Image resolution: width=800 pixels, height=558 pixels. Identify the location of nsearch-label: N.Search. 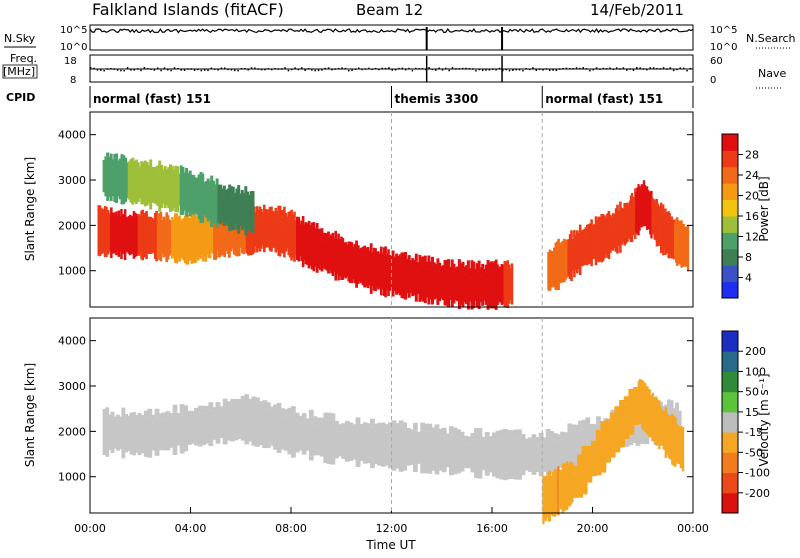
(771, 38).